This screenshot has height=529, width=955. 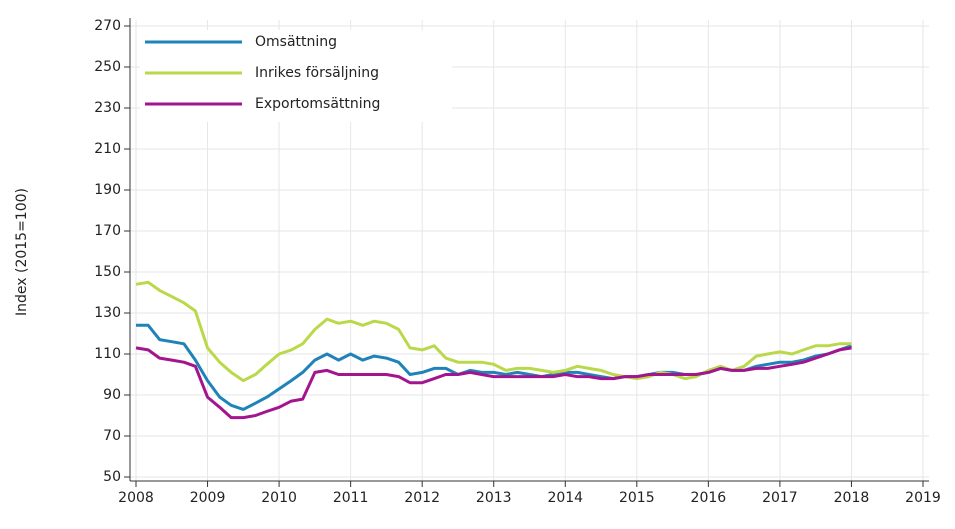 What do you see at coordinates (22, 252) in the screenshot?
I see `y-axis-label: Index (2015=100)` at bounding box center [22, 252].